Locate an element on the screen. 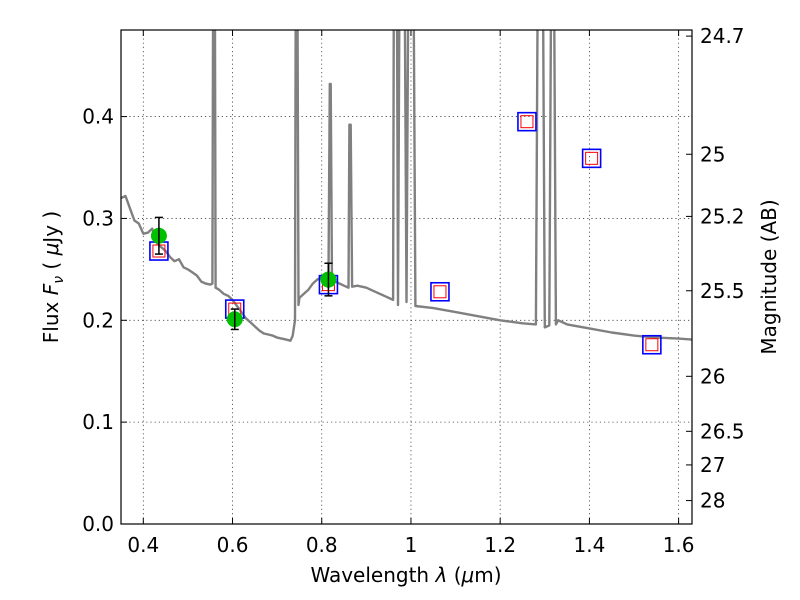 This screenshot has width=800, height=600. x-tick-label: 1.4 is located at coordinates (589, 545).